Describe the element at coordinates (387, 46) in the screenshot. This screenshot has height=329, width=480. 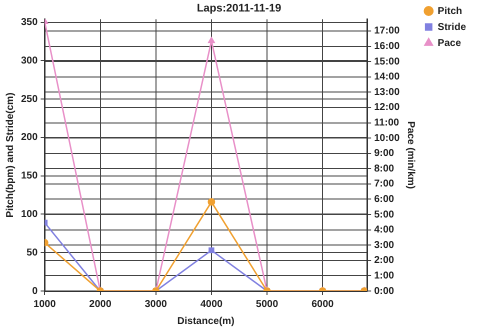
I see `y2-tick-label: 16:00` at that location.